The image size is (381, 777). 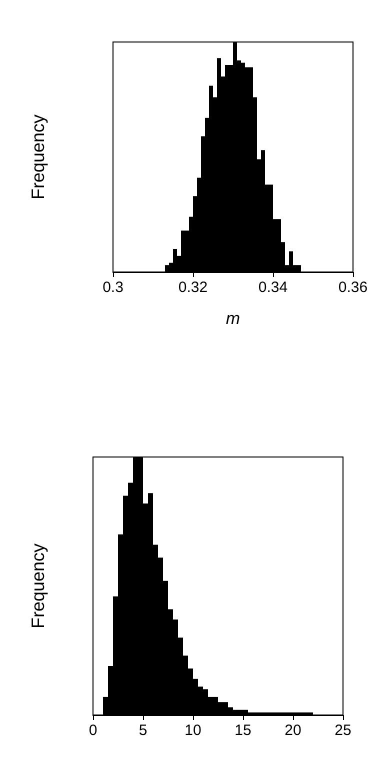 What do you see at coordinates (343, 730) in the screenshot?
I see `x-tick-label: 25` at bounding box center [343, 730].